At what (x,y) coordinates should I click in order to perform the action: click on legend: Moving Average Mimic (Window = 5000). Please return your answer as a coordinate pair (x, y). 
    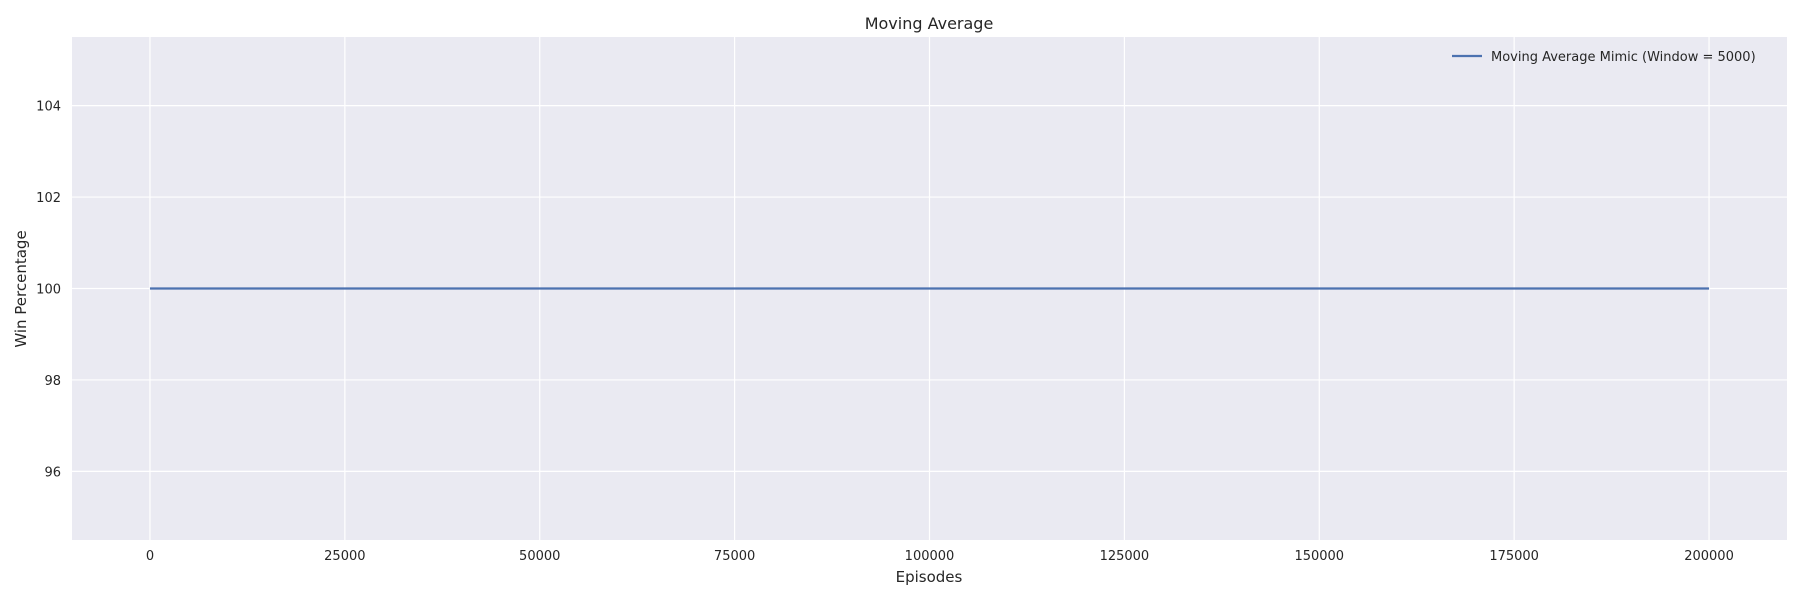
    Looking at the image, I should click on (1604, 57).